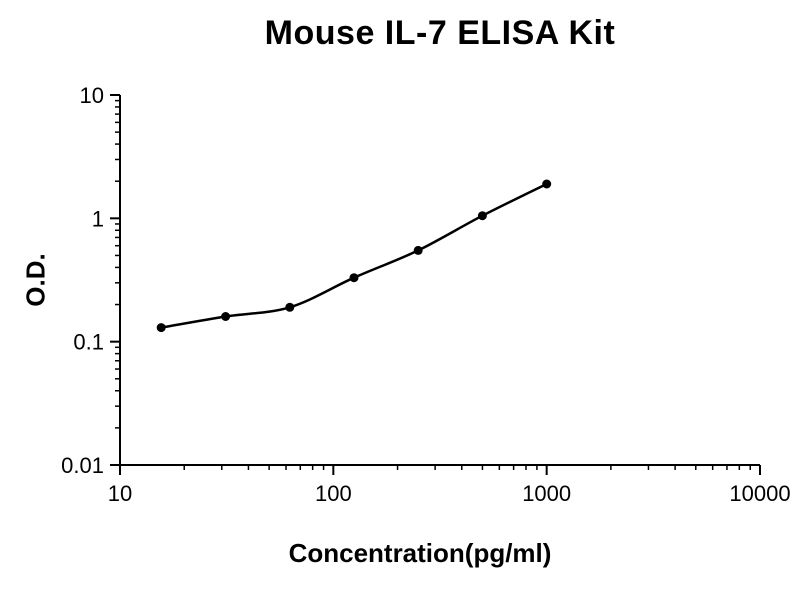  Describe the element at coordinates (333, 493) in the screenshot. I see `x-tick-label: 100` at that location.